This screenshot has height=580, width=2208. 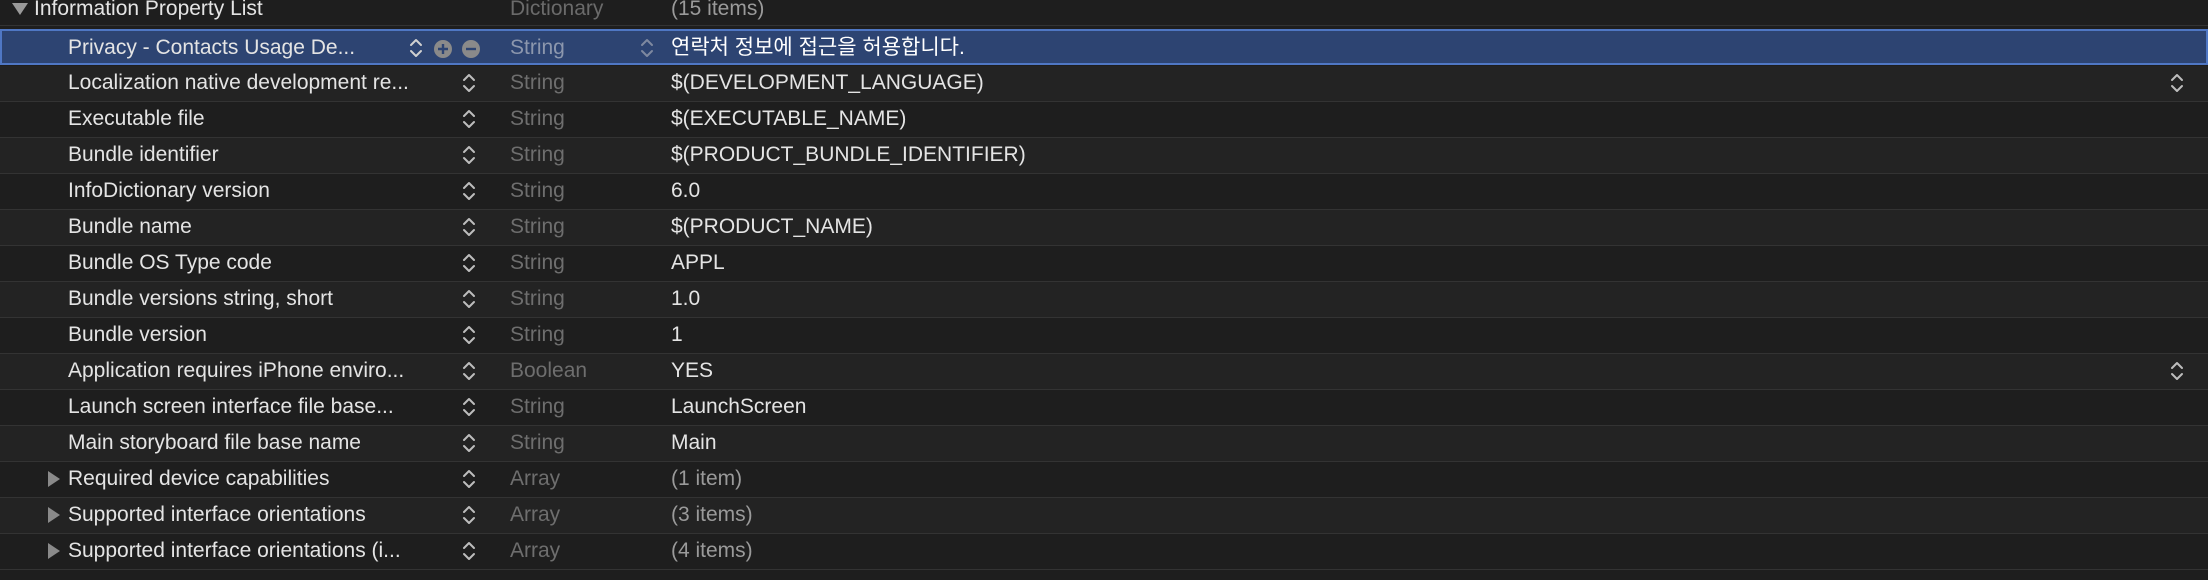 What do you see at coordinates (818, 47) in the screenshot?
I see `row-value: 연락처 정보에 접근을 허용합니다.` at bounding box center [818, 47].